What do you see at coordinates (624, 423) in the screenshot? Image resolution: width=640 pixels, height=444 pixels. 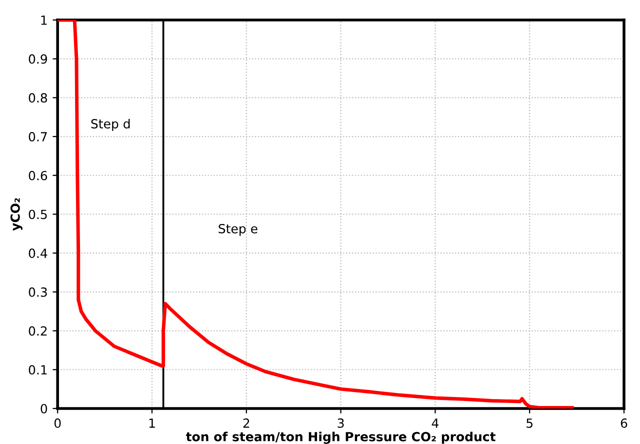 I see `x-tick-label: 6` at bounding box center [624, 423].